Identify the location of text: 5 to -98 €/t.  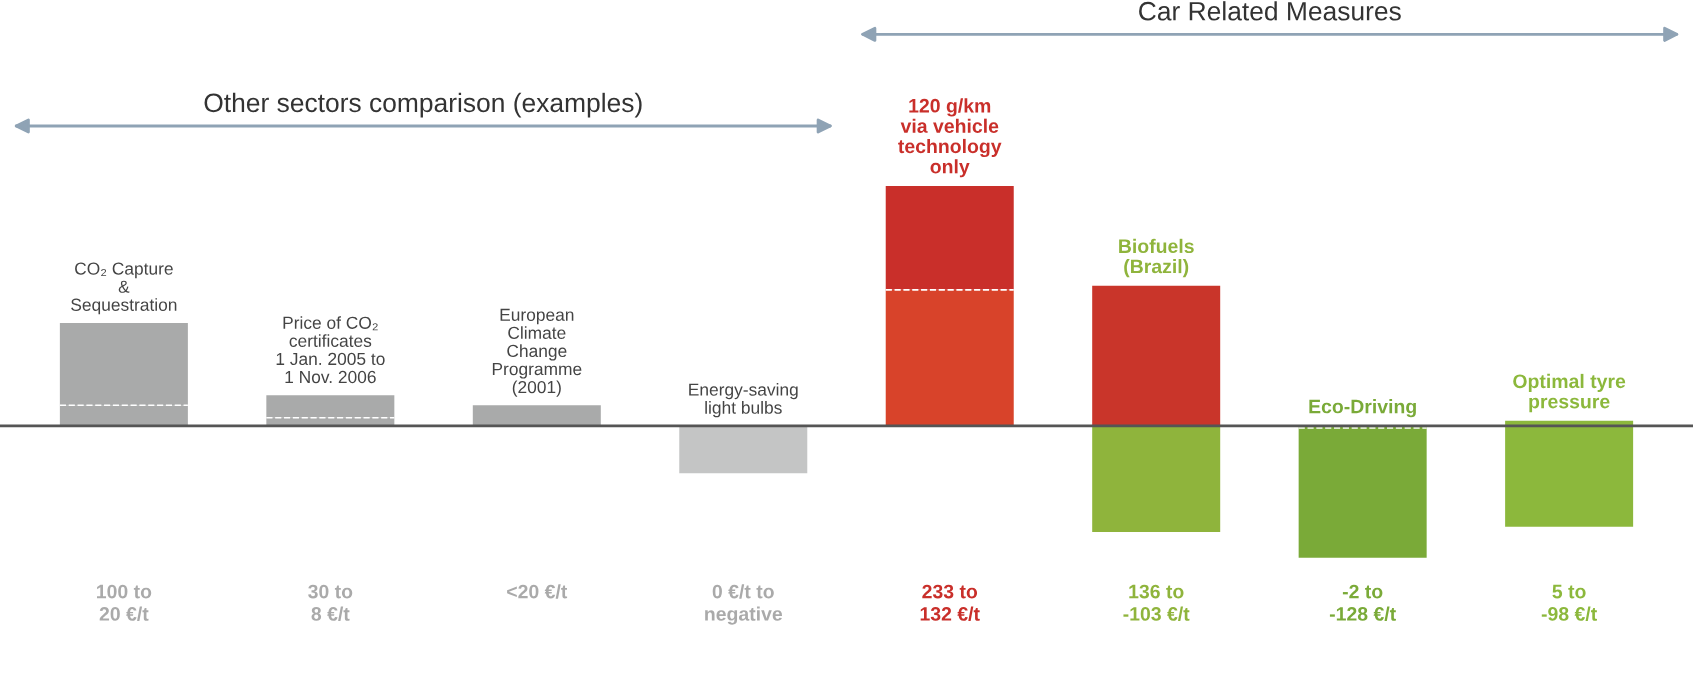
(1569, 602).